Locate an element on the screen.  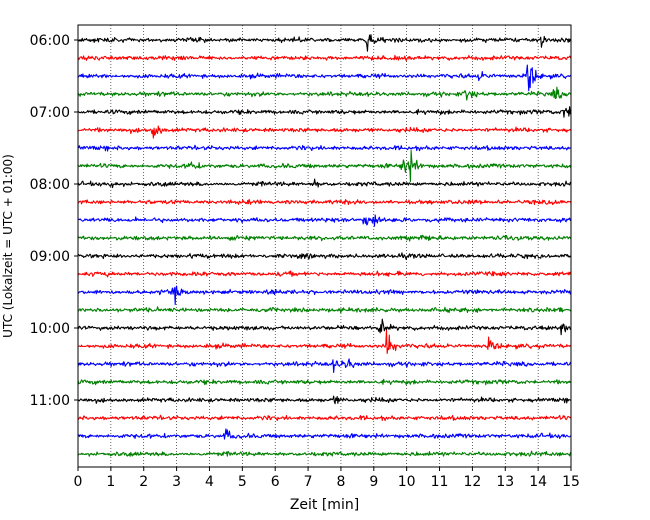
x-axis-label: Zeit [min] is located at coordinates (324, 505).